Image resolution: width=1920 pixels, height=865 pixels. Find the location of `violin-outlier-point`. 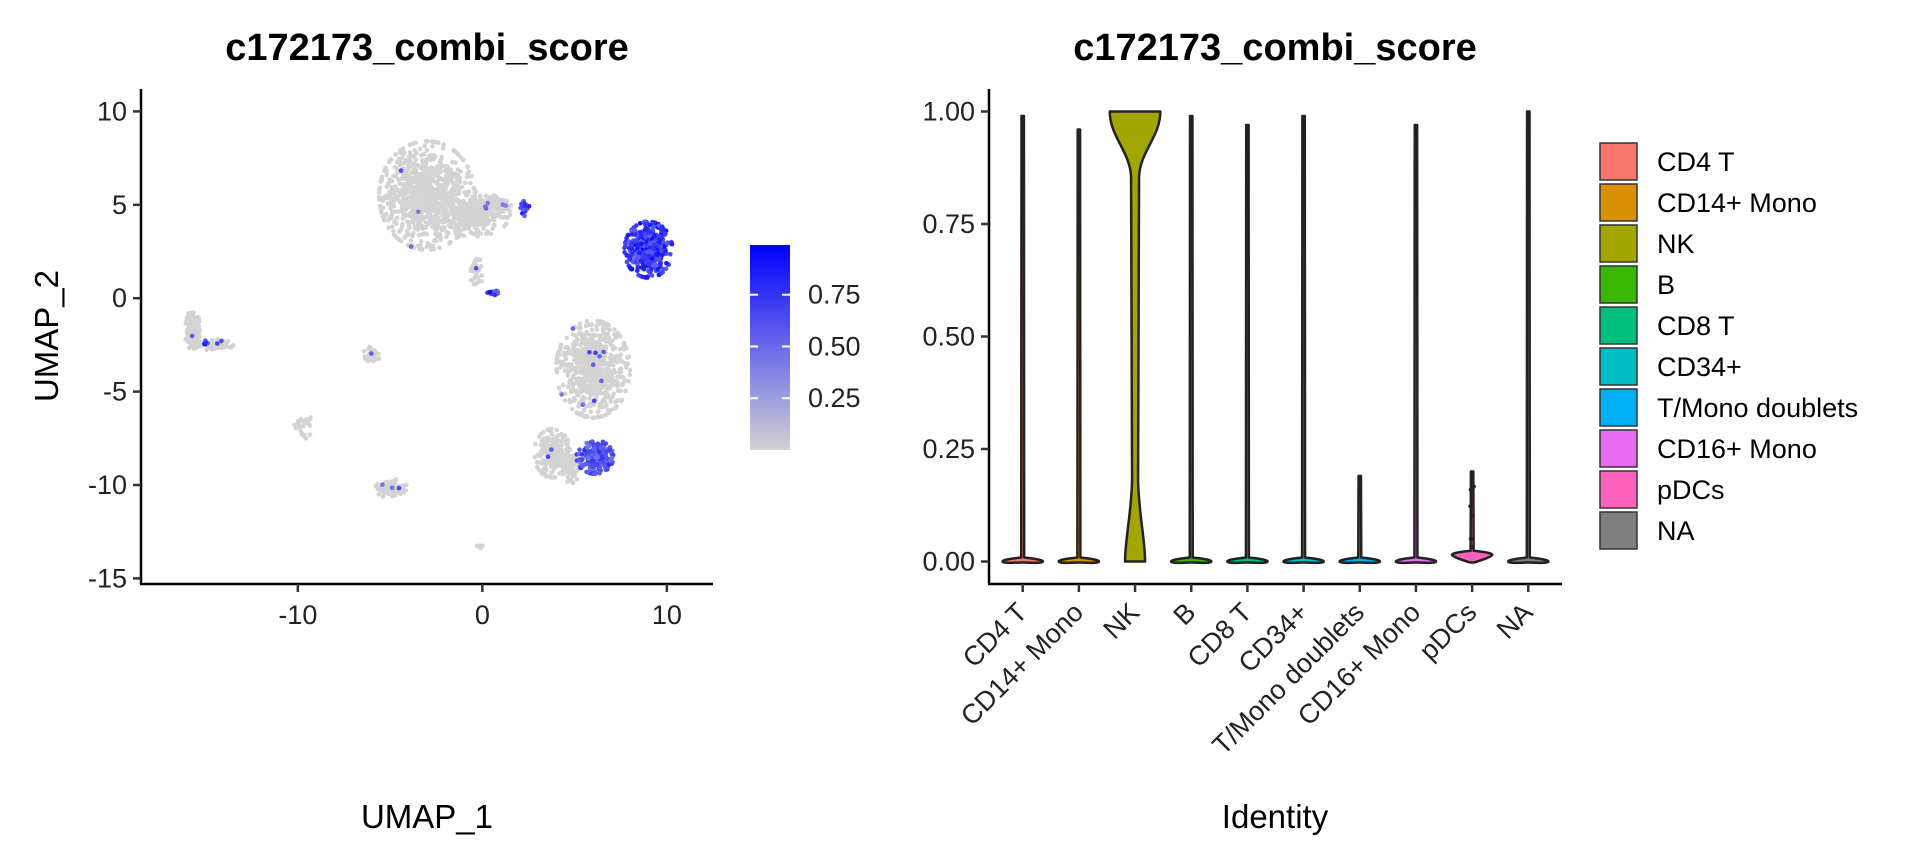

violin-outlier-point is located at coordinates (1473, 486).